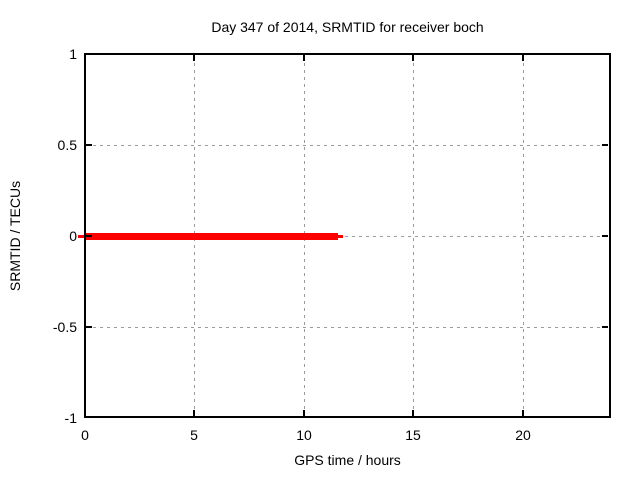 The image size is (640, 480). What do you see at coordinates (347, 460) in the screenshot?
I see `x-axis-label: GPS time / hours` at bounding box center [347, 460].